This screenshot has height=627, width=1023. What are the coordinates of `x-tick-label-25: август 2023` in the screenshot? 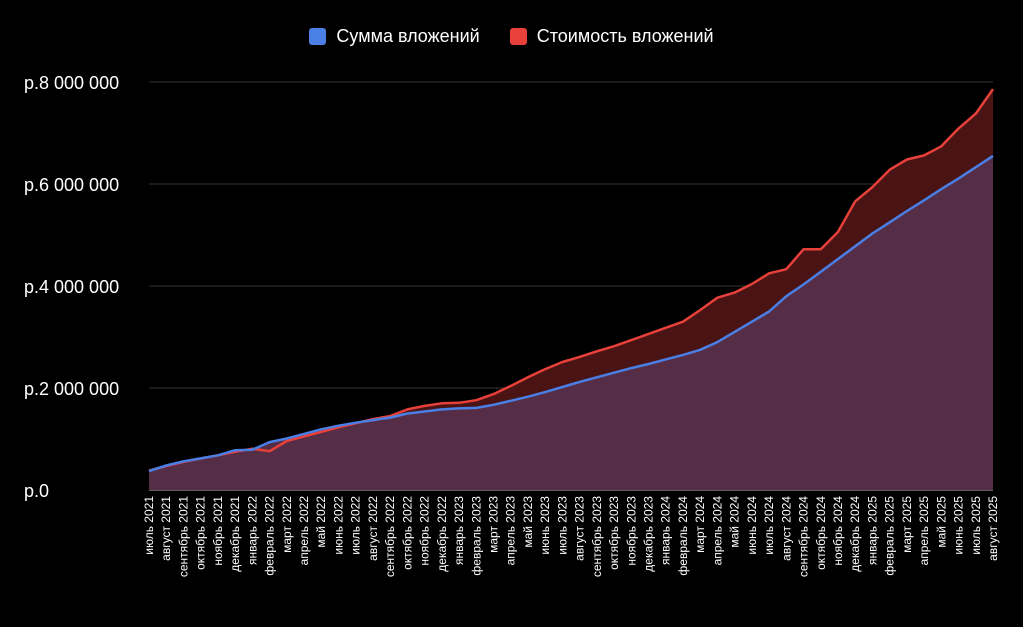 It's located at (580, 528).